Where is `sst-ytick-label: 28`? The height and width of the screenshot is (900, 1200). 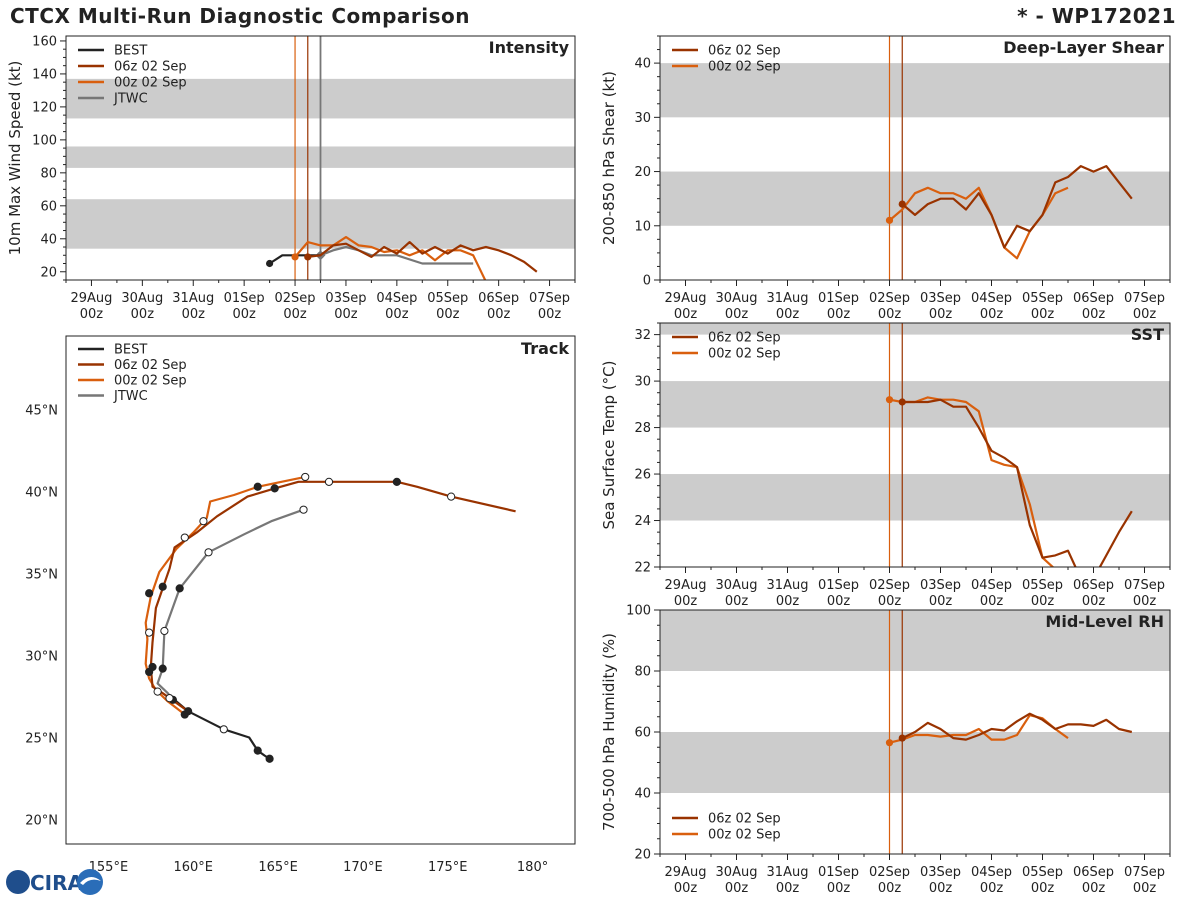
sst-ytick-label: 28 is located at coordinates (642, 428).